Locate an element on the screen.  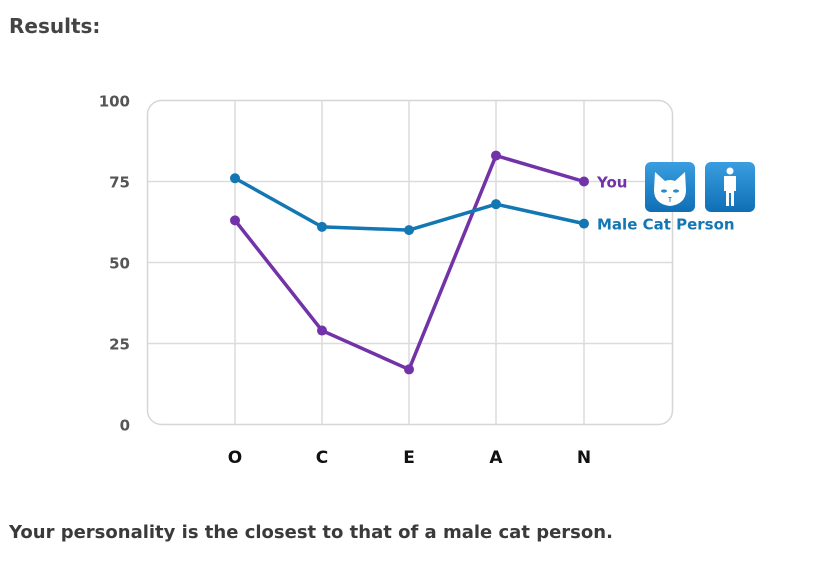
results-heading: Results: is located at coordinates (55, 26).